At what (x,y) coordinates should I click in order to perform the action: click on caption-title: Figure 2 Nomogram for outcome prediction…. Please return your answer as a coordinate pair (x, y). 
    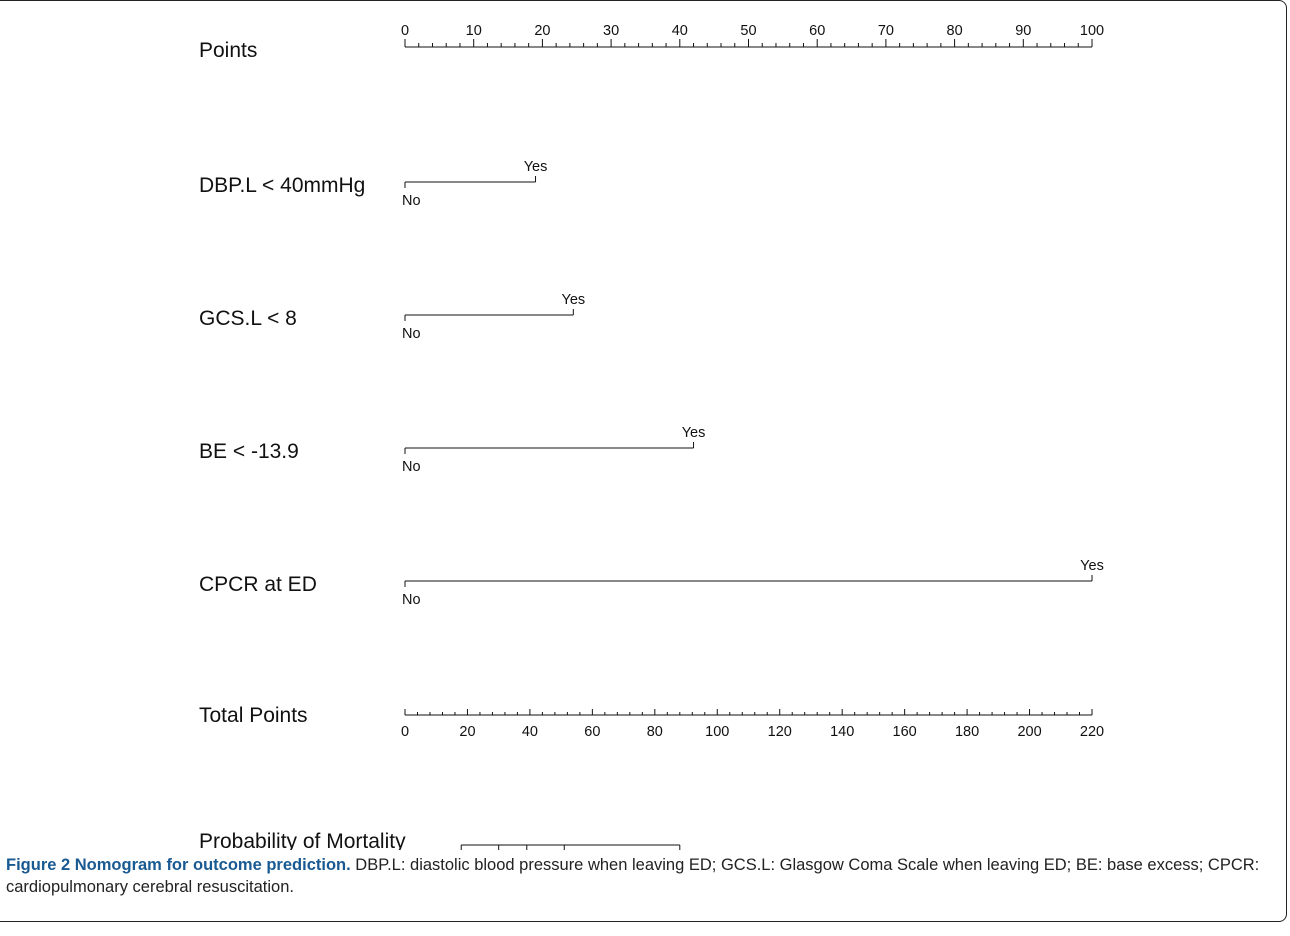
    Looking at the image, I should click on (178, 865).